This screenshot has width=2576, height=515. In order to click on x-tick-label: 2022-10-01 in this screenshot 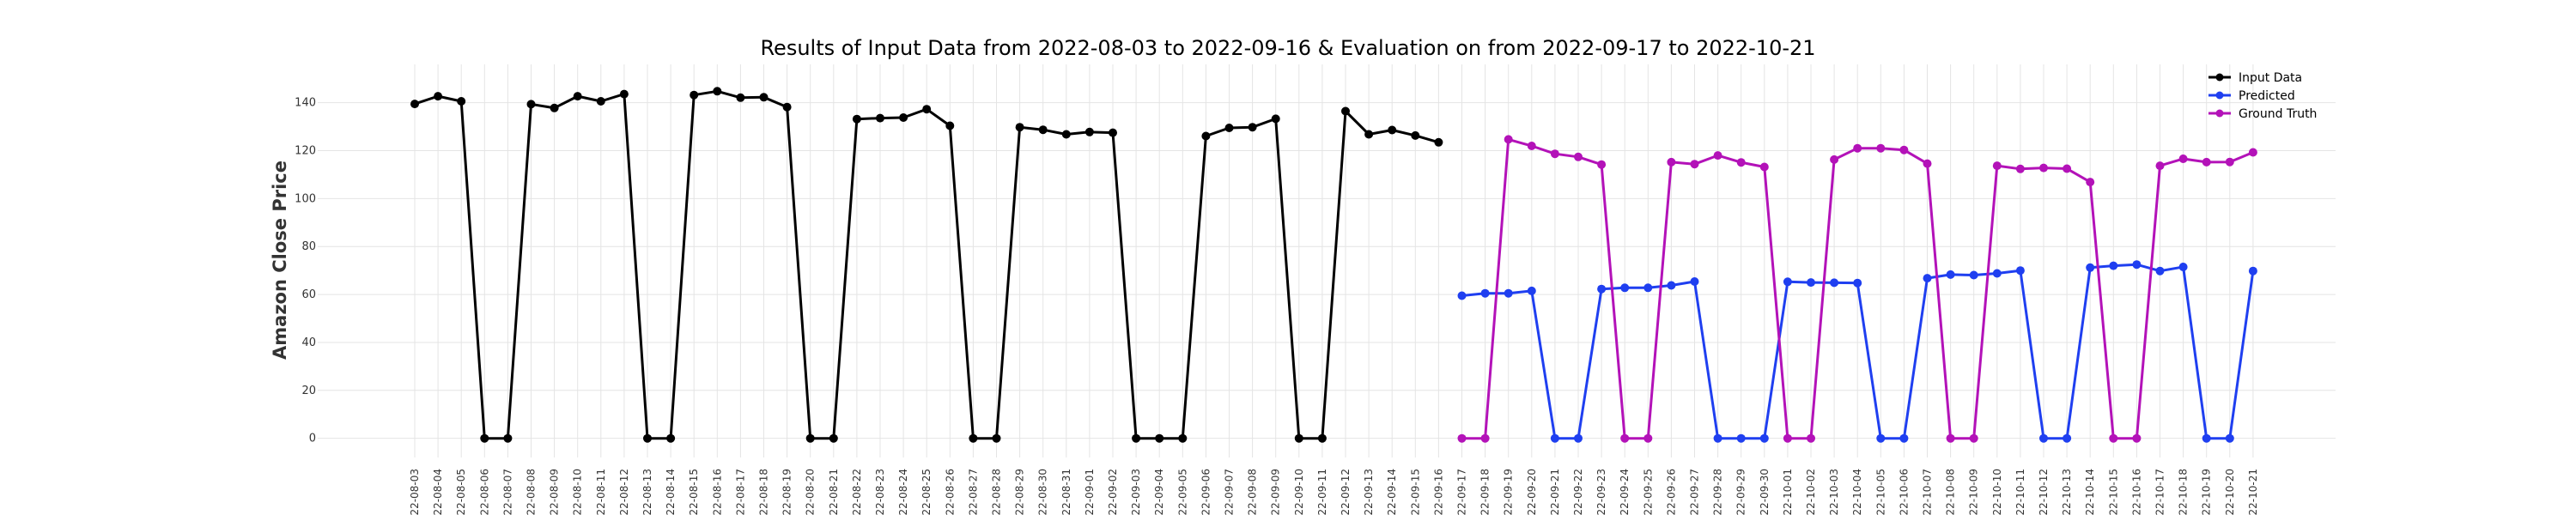, I will do `click(1788, 492)`.